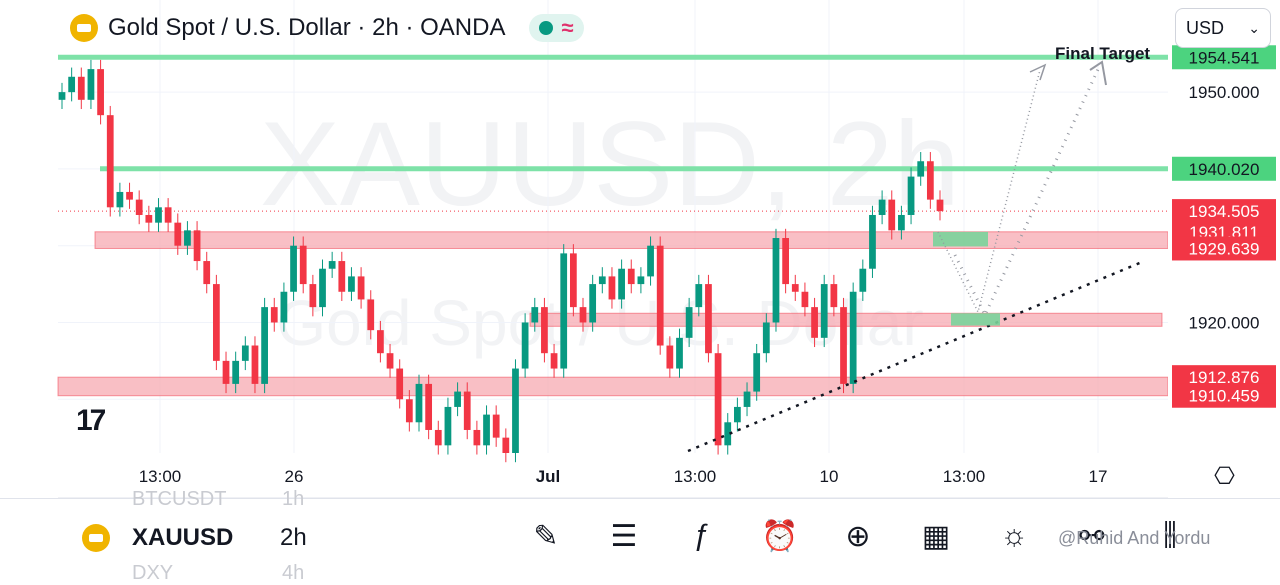  I want to click on gold-icon, so click(84, 28).